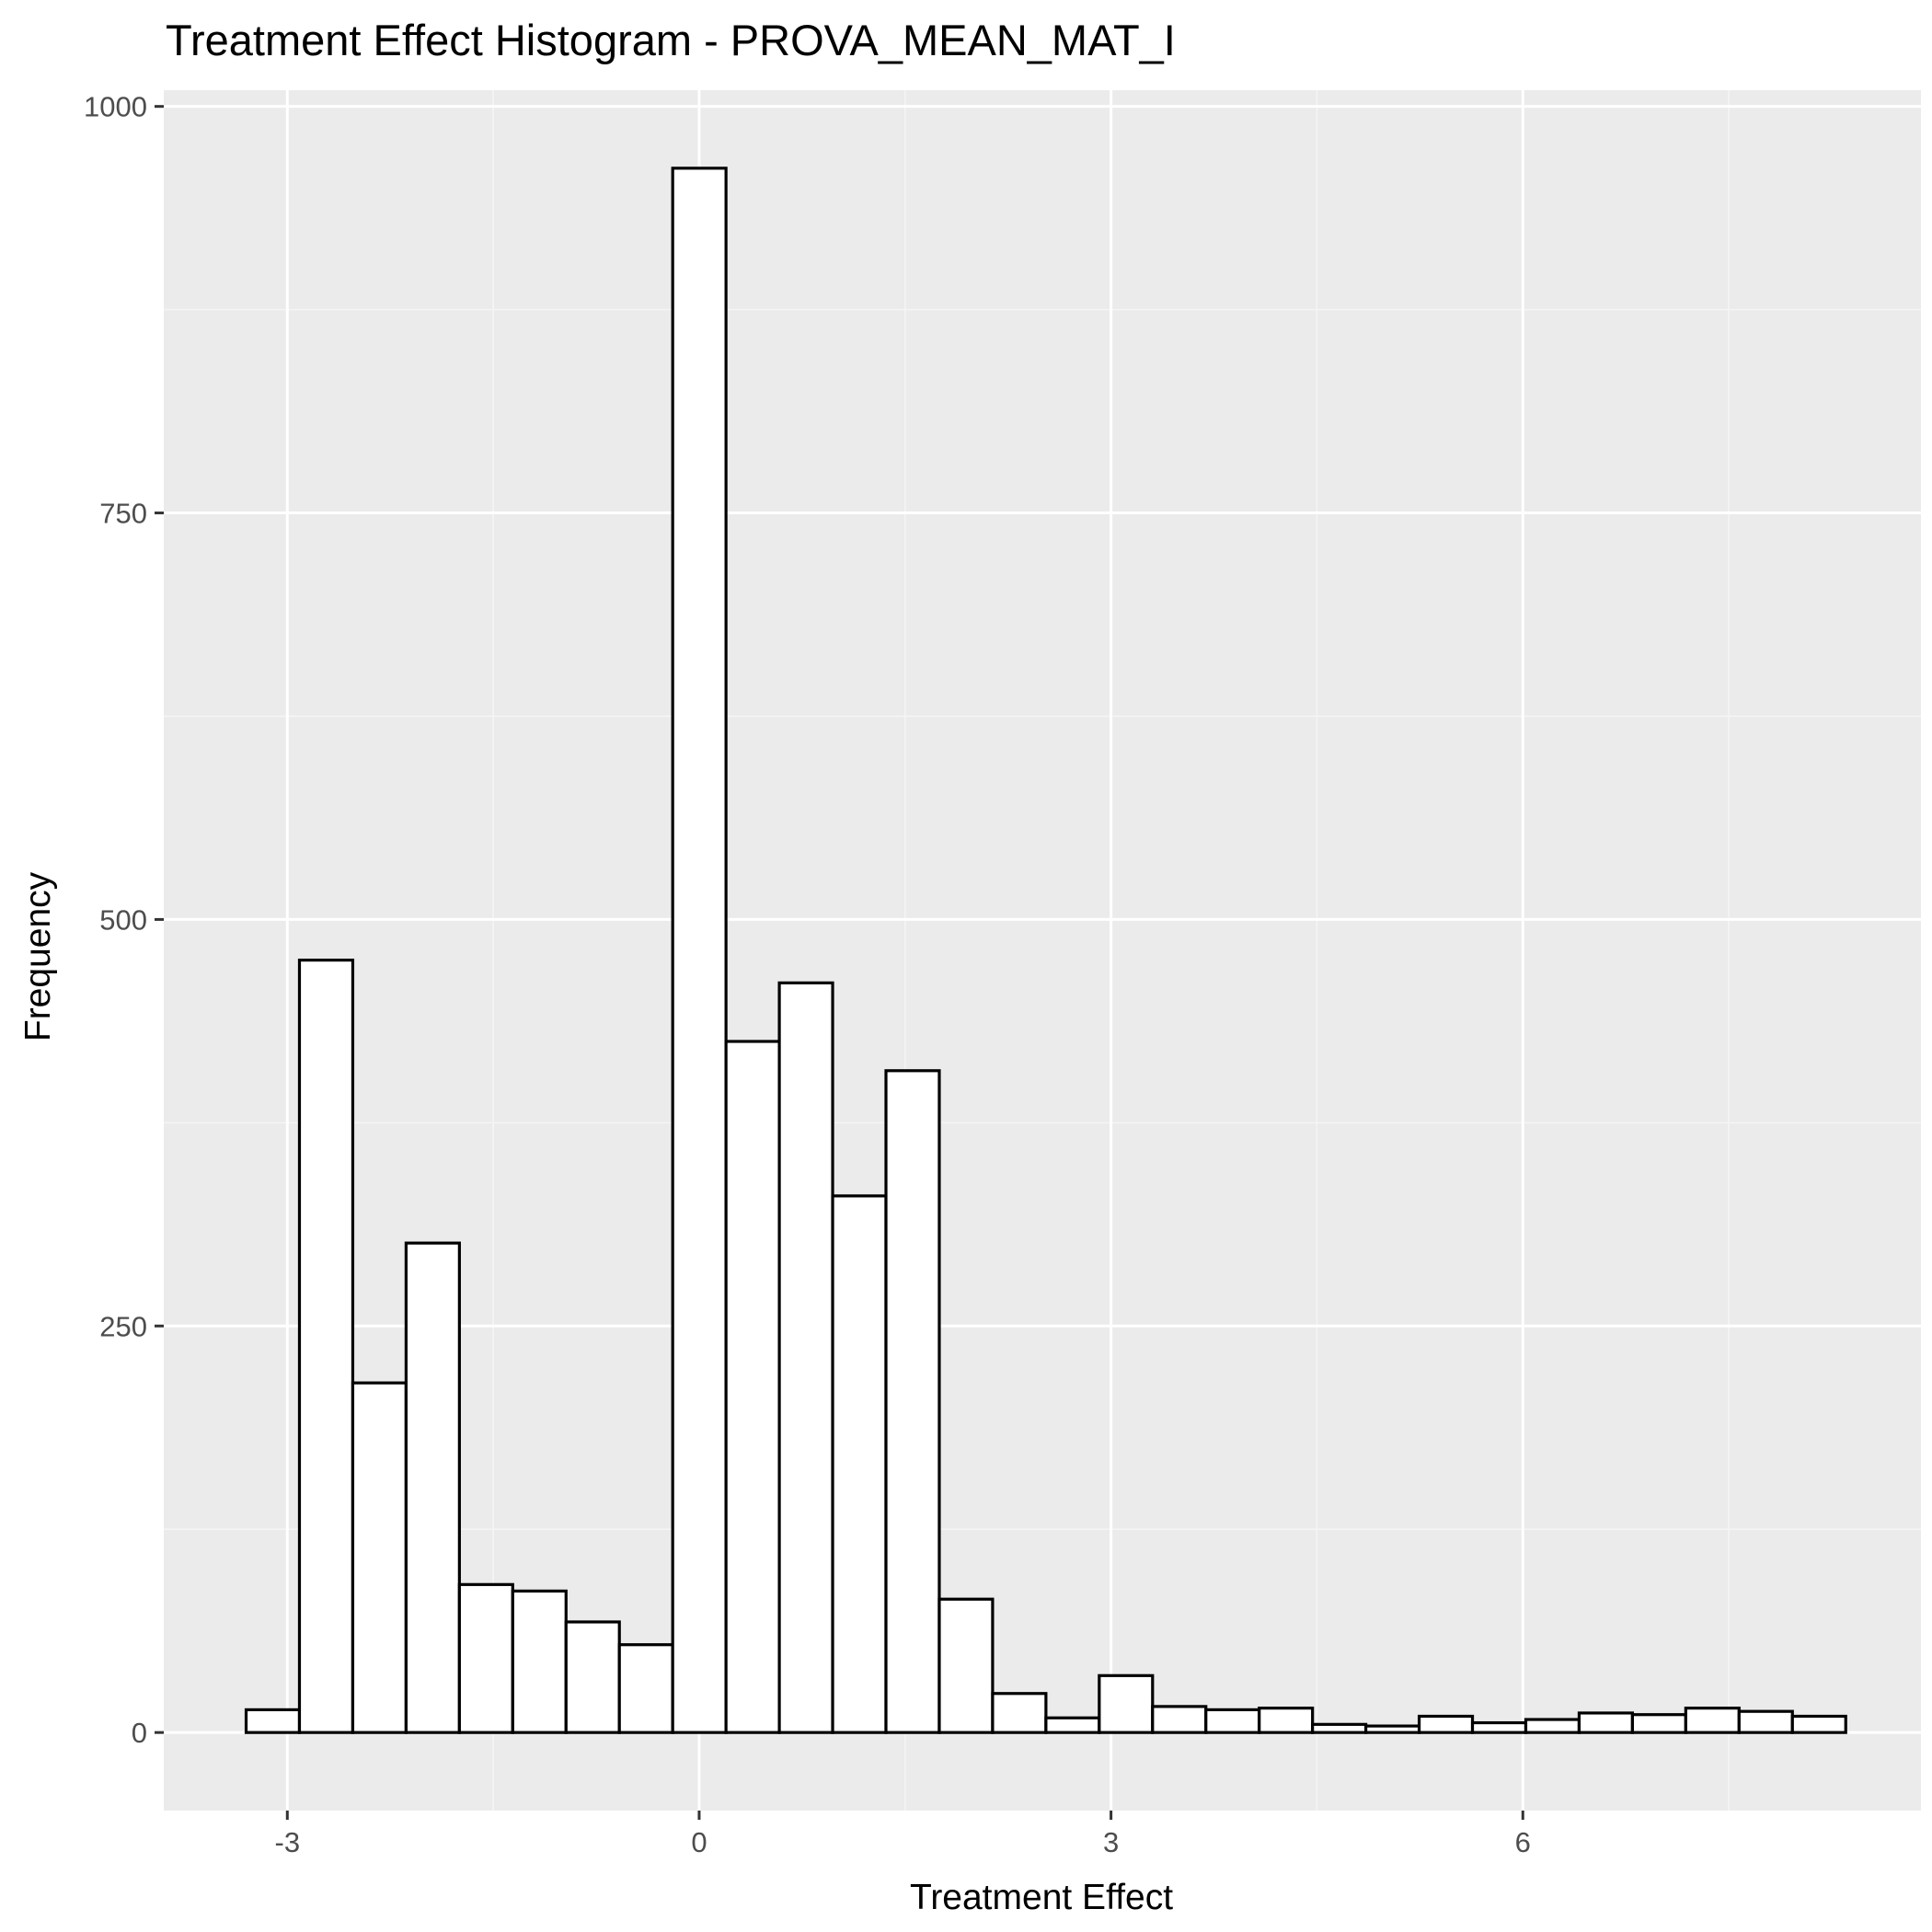 The height and width of the screenshot is (1932, 1932). Describe the element at coordinates (123, 514) in the screenshot. I see `y-tick-label: 750` at that location.